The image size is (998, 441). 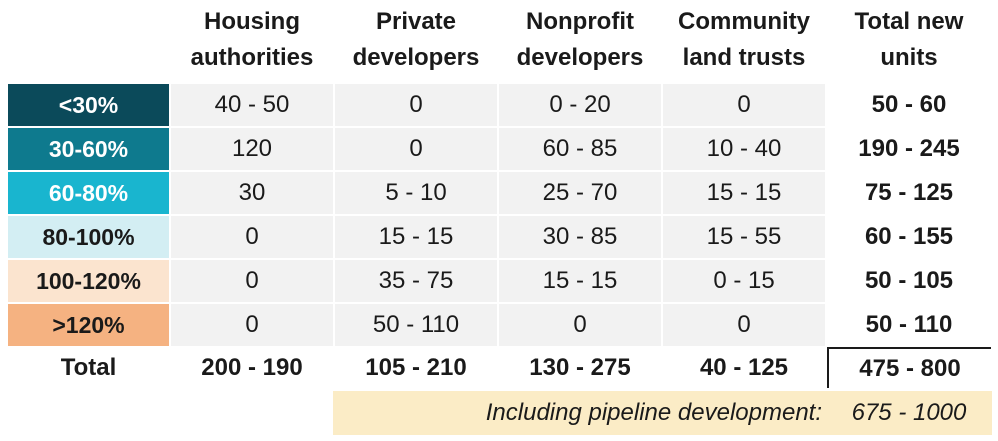 What do you see at coordinates (744, 39) in the screenshot?
I see `column-header: Community land trusts` at bounding box center [744, 39].